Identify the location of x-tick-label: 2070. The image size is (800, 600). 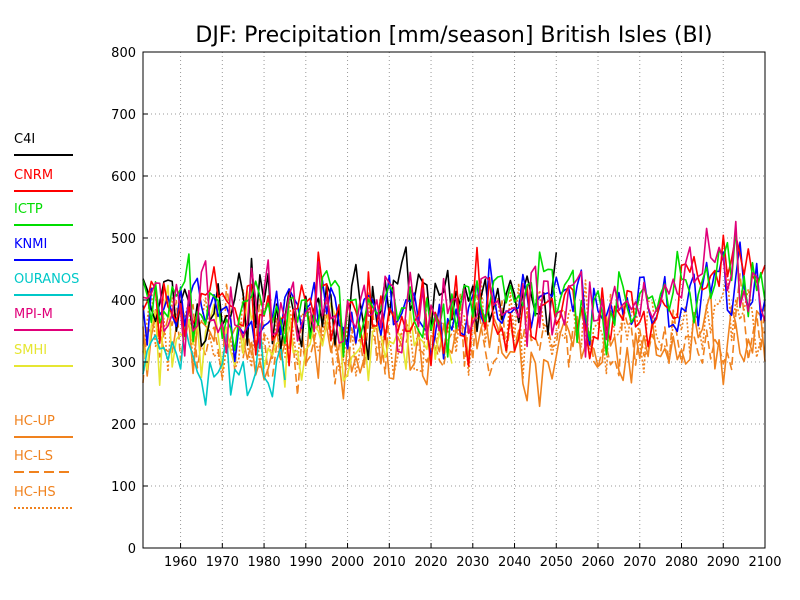
(639, 562).